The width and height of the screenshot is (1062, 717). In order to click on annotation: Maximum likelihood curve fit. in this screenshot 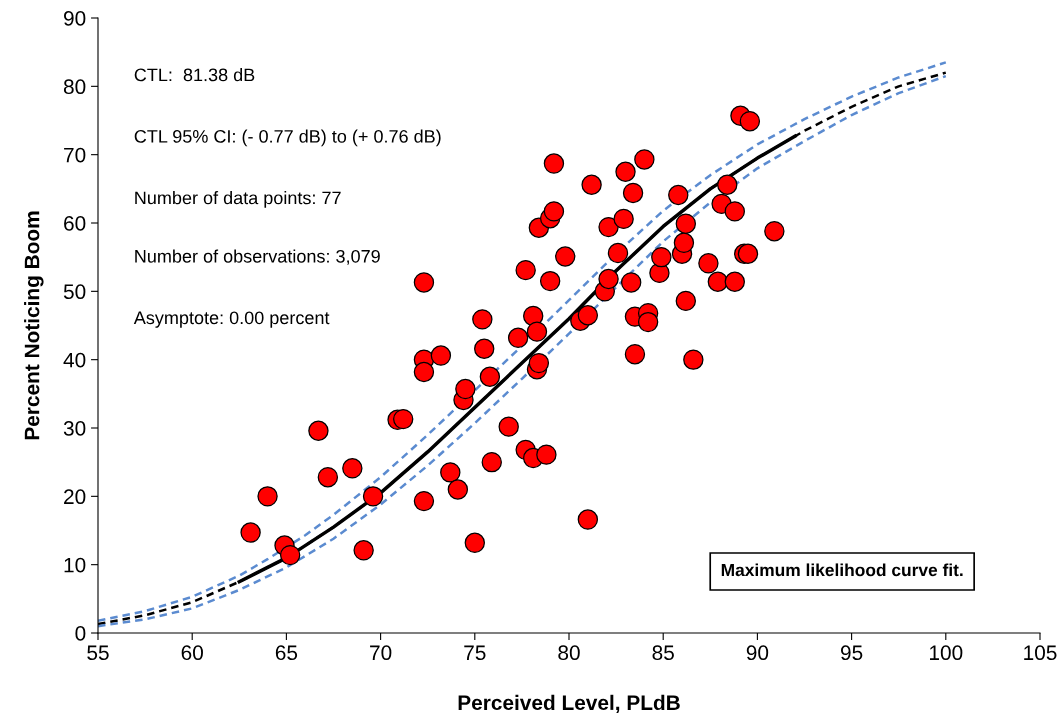, I will do `click(842, 570)`.